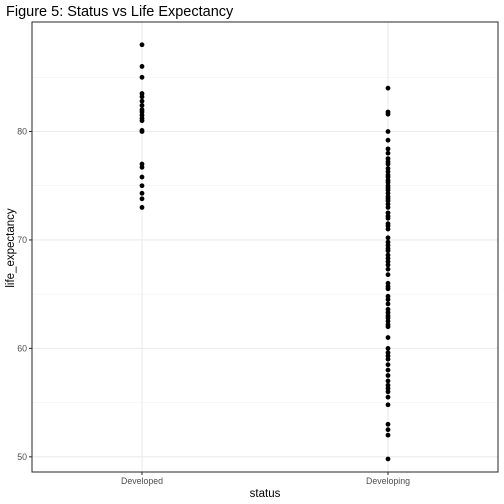 This screenshot has height=504, width=504. I want to click on chart-title: Figure 5: Status vs Life Expectancy, so click(120, 12).